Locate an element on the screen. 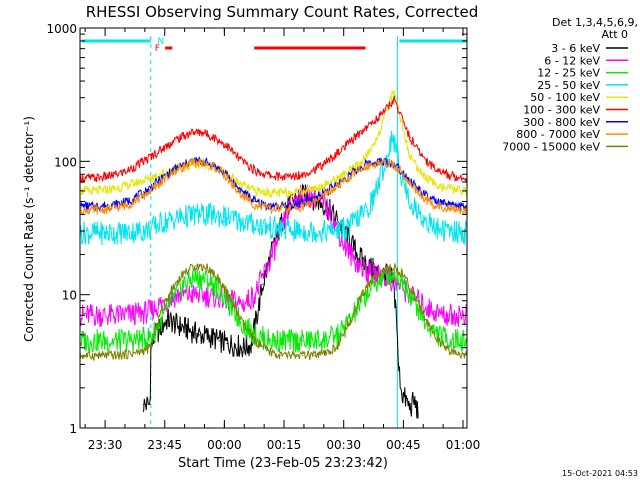 The height and width of the screenshot is (480, 640). x-axis-label: Start Time (23-Feb-05 23:23:42) is located at coordinates (283, 463).